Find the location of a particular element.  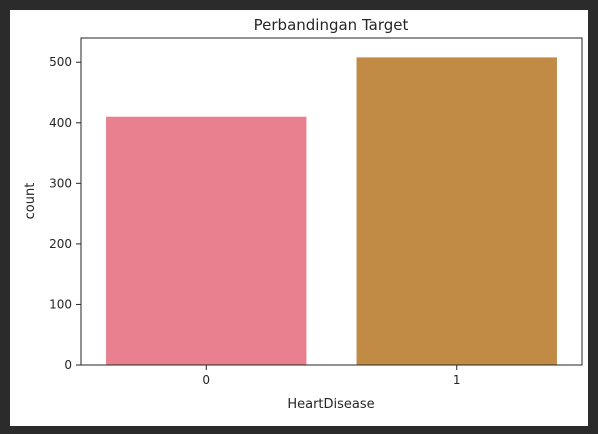

y-tick-label: 0 is located at coordinates (68, 365).